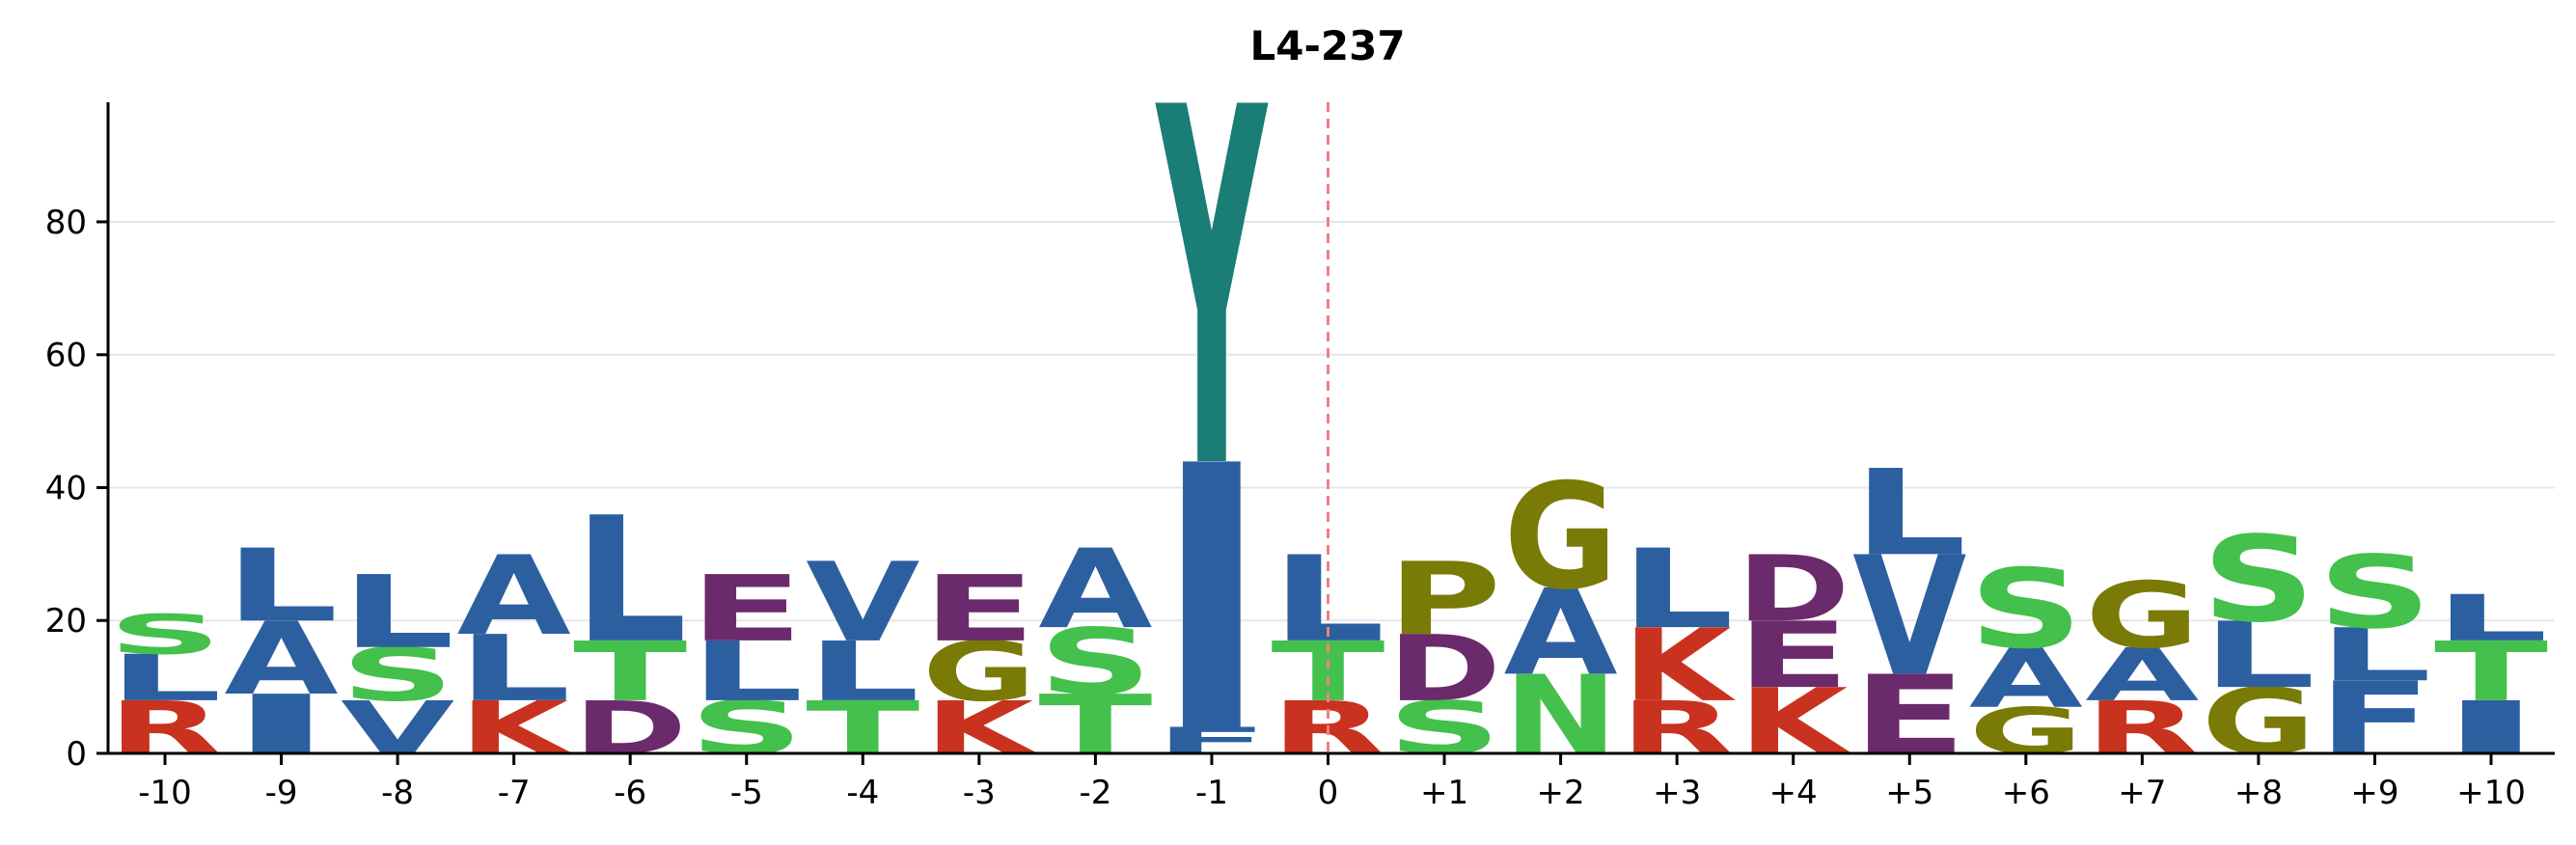 The width and height of the screenshot is (2576, 845). Describe the element at coordinates (77, 754) in the screenshot. I see `y-tick-label: 0` at that location.